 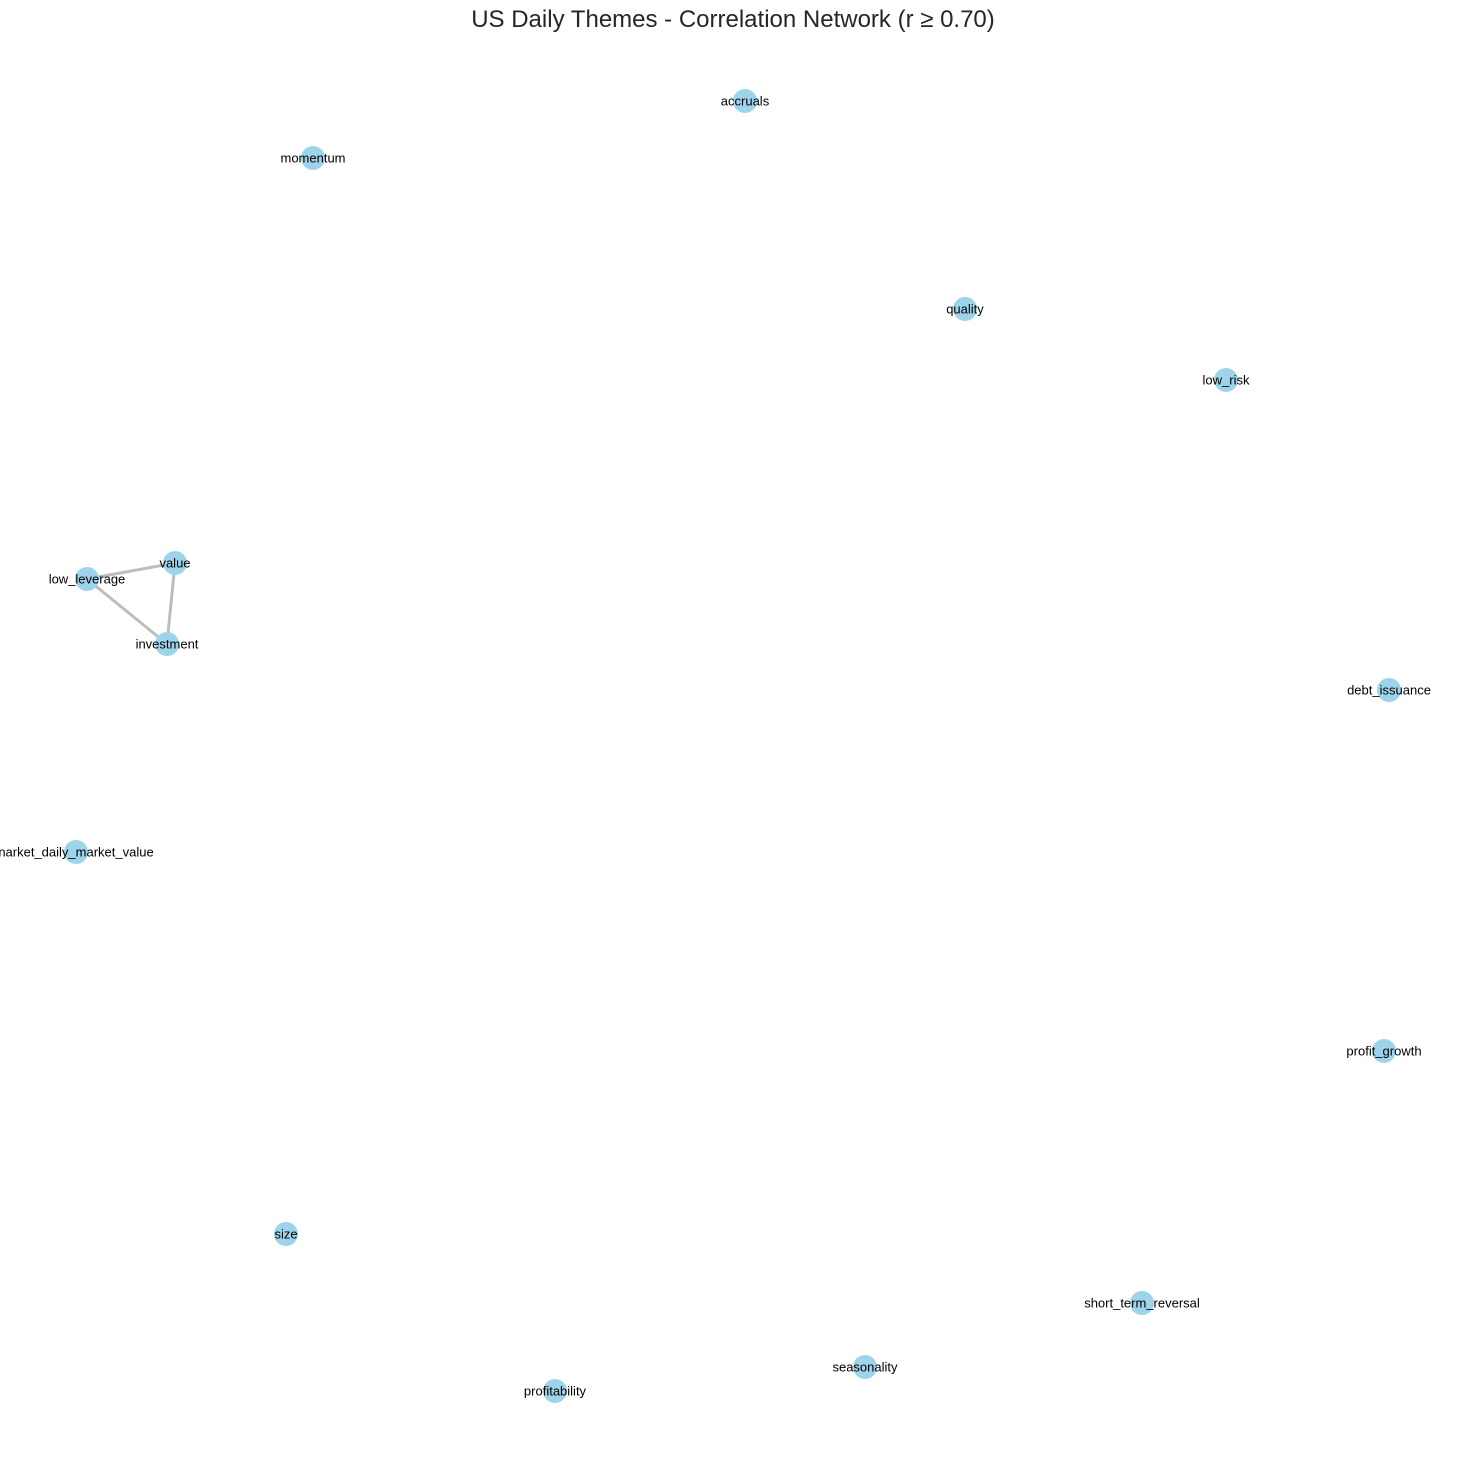 I want to click on node-low_risk, so click(x=1226, y=380).